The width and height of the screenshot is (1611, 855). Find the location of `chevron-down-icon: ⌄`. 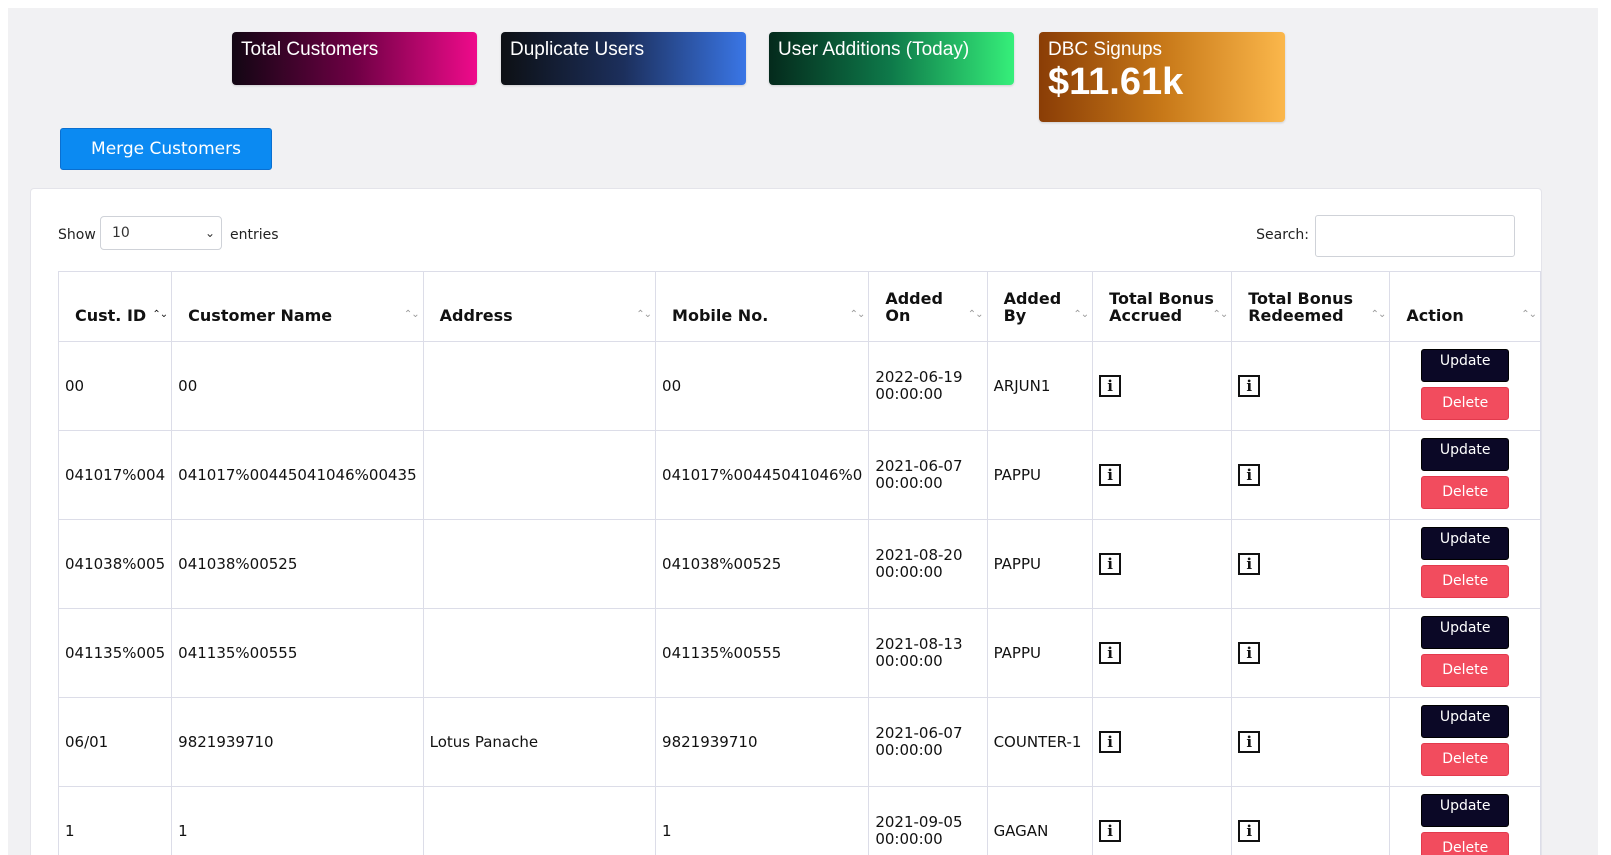

chevron-down-icon: ⌄ is located at coordinates (209, 233).